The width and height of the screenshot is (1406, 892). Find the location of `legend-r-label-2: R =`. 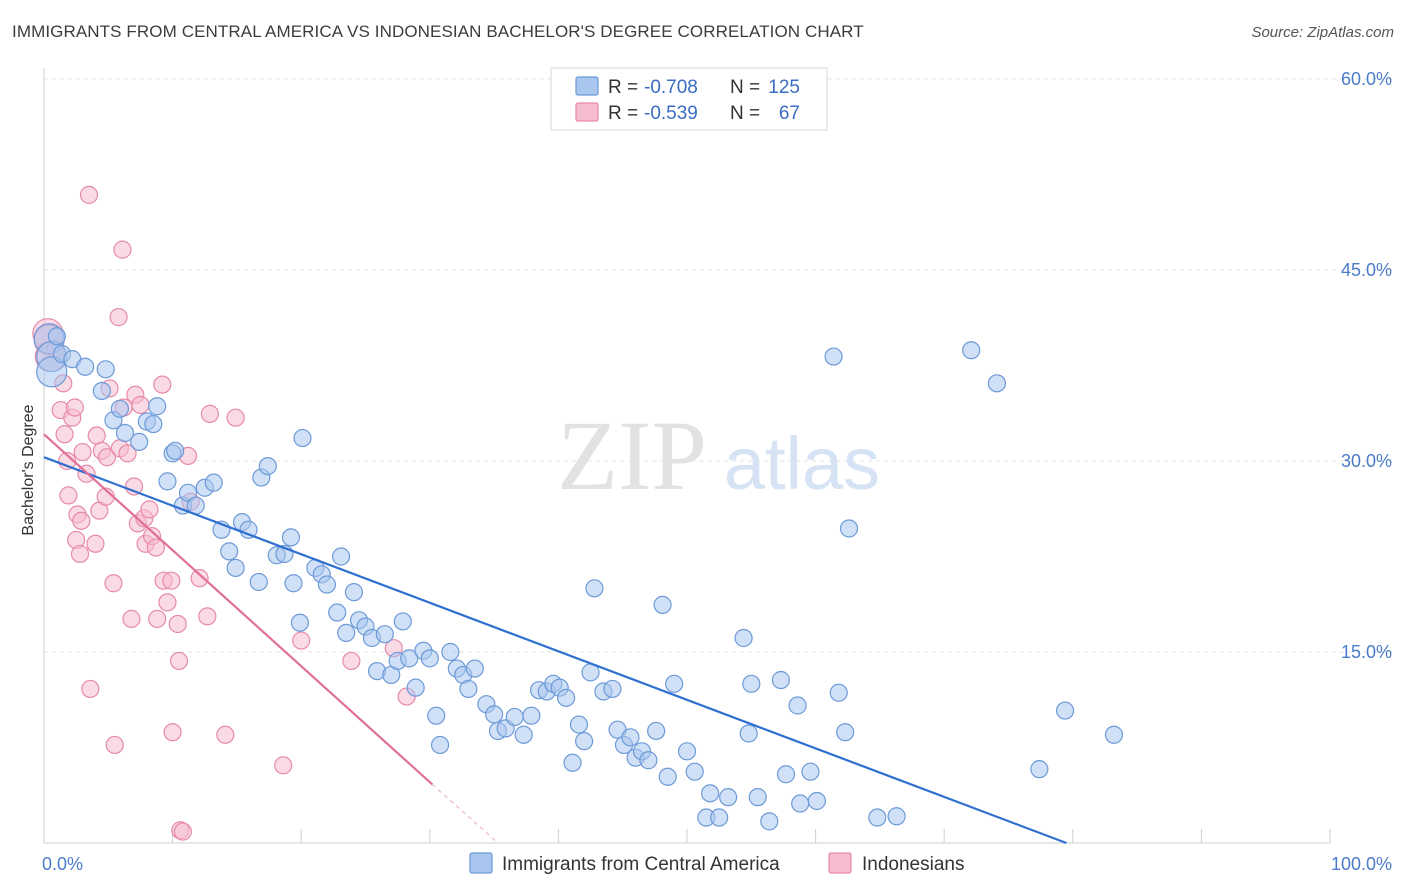

legend-r-label-2: R = is located at coordinates (623, 113).